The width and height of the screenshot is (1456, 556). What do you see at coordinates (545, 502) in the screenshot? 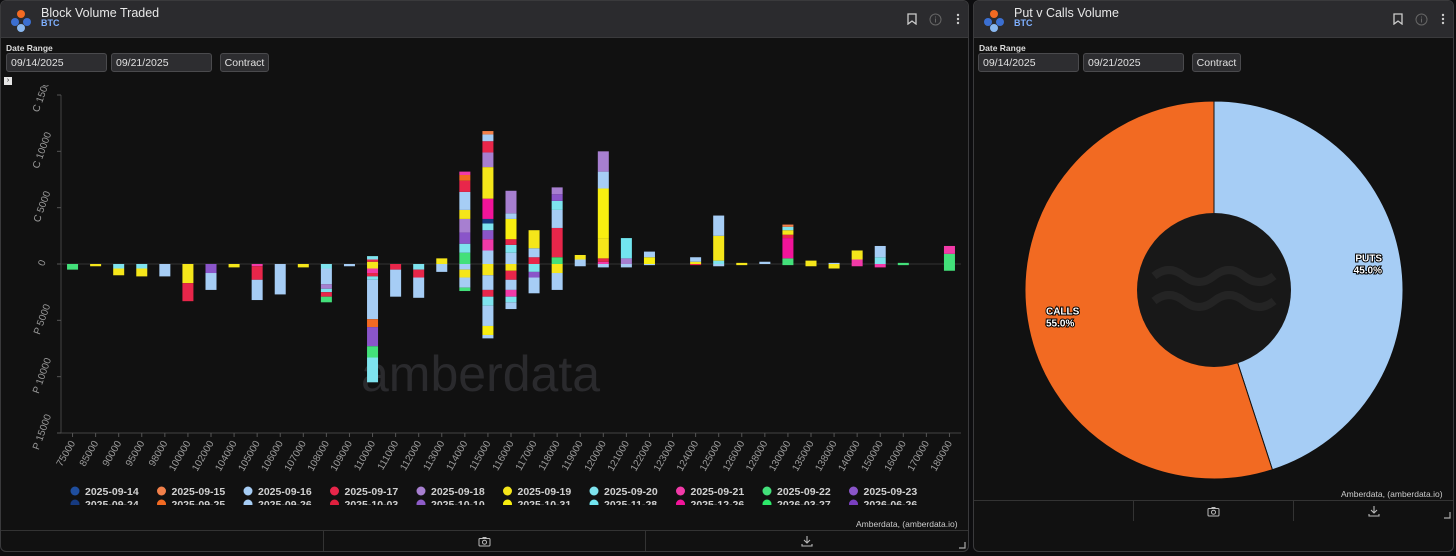
I see `legend-label: 2025-10-31` at bounding box center [545, 502].